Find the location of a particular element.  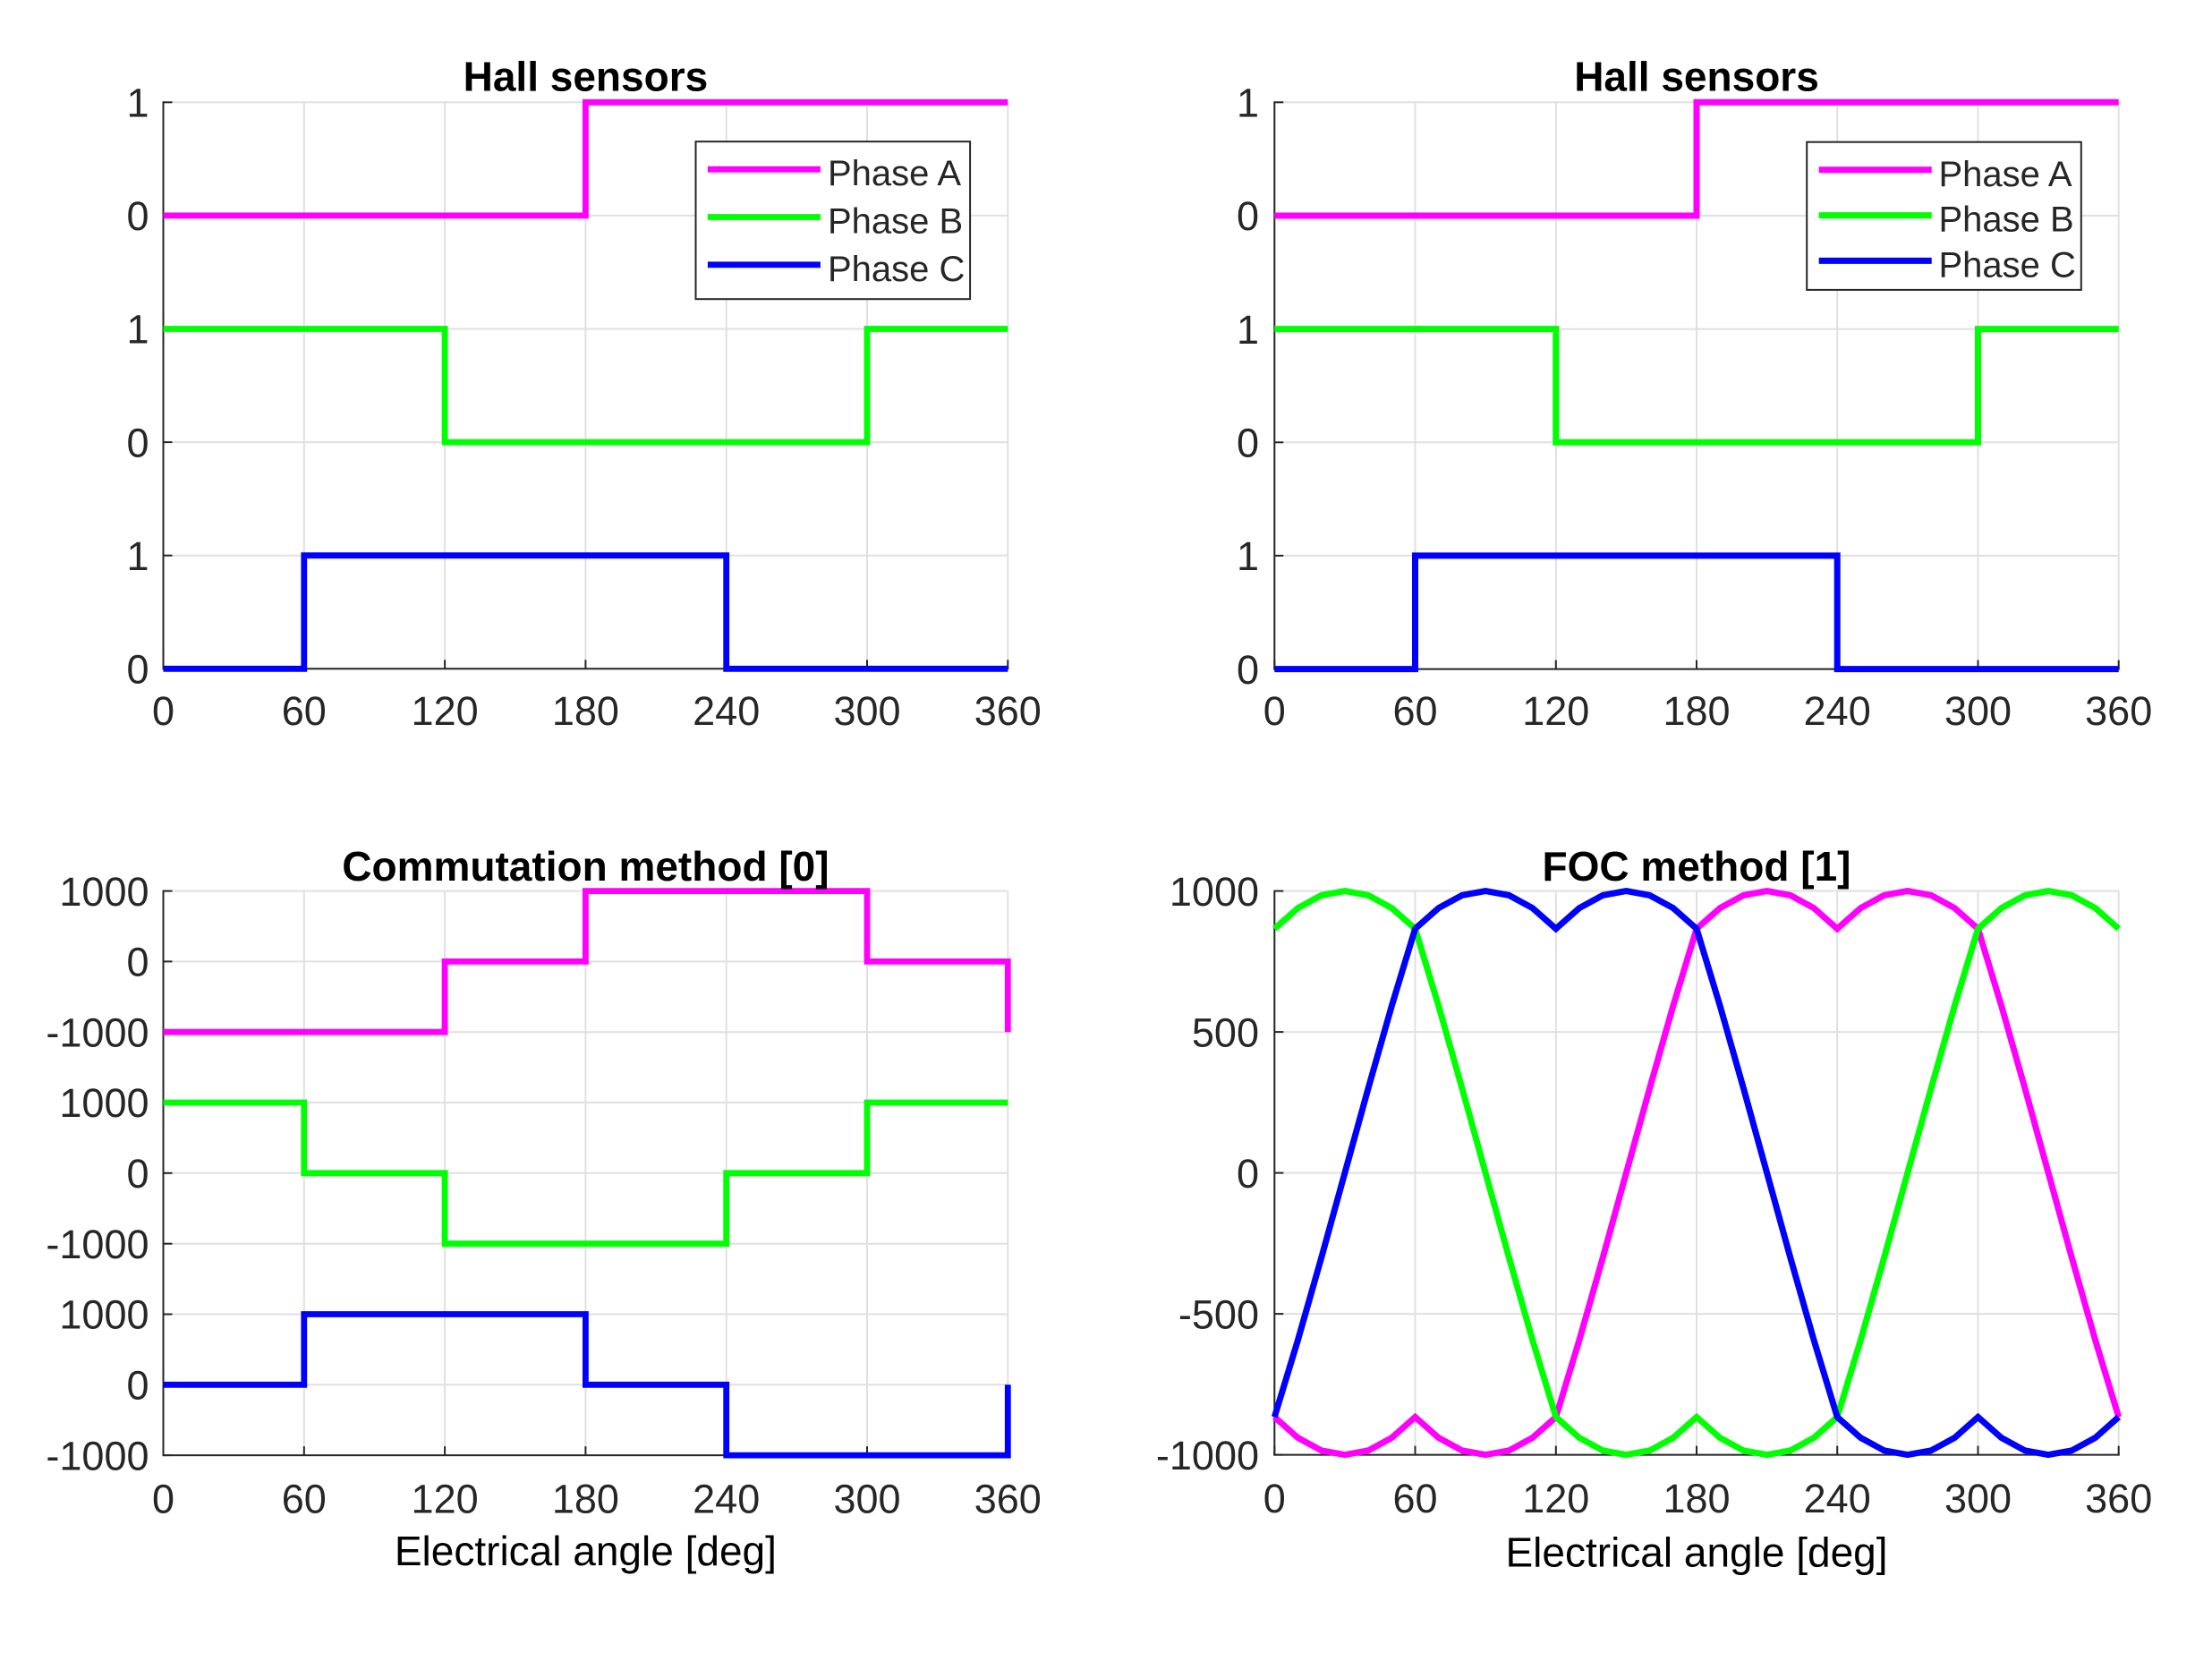

svg-text: Commutation method [0] is located at coordinates (585, 866).